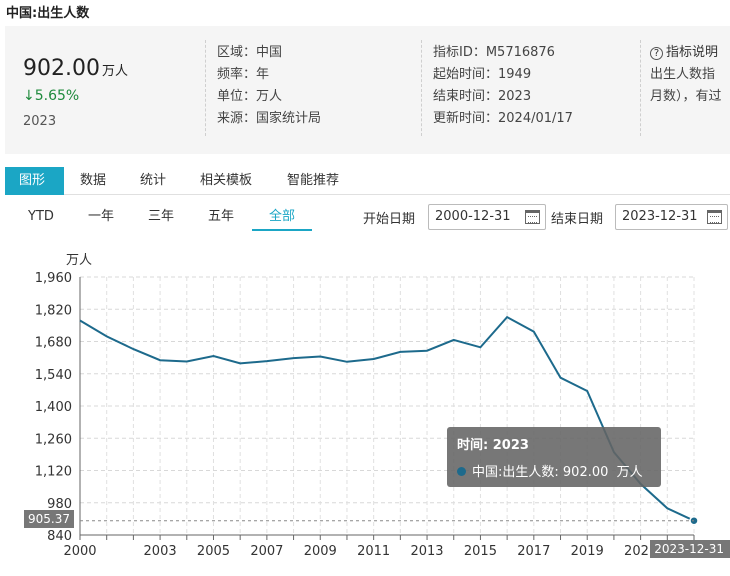 The image size is (730, 576). I want to click on change-percent: ↓5.65%, so click(51, 96).